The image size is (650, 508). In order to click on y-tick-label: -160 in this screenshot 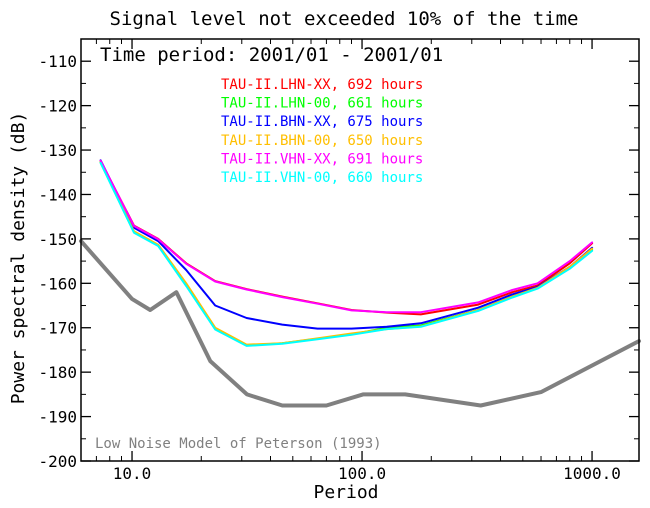, I will do `click(57, 283)`.